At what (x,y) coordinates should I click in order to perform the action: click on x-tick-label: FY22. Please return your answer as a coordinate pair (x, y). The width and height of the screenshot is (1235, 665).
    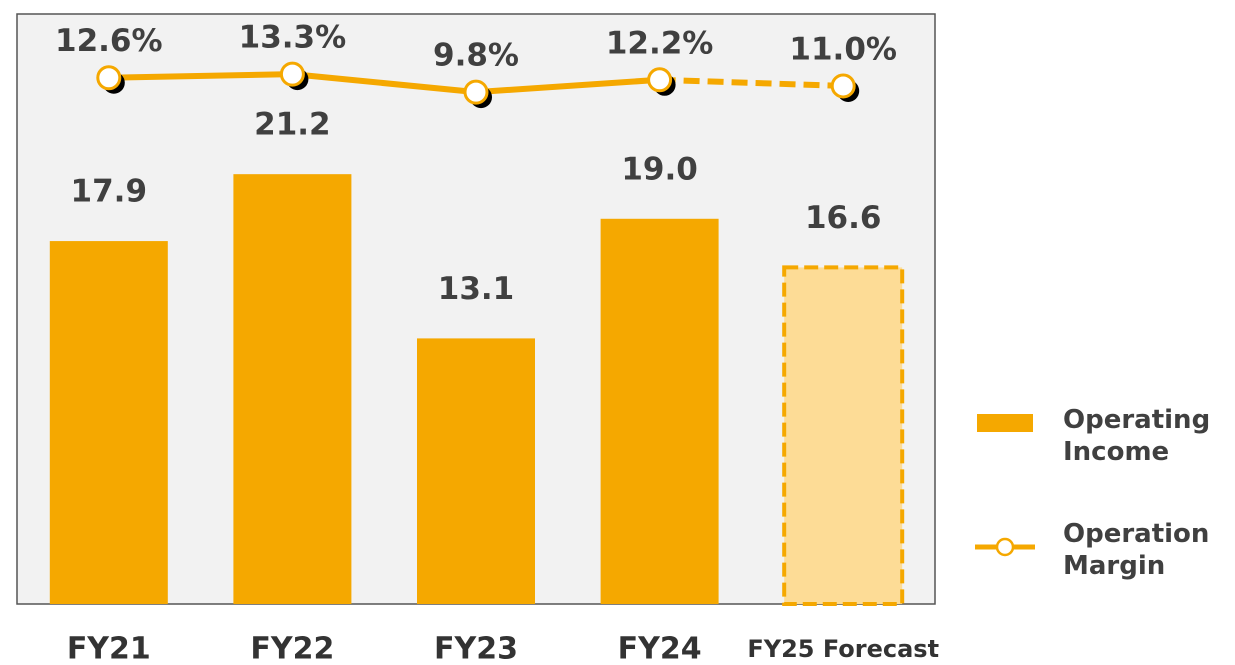
    Looking at the image, I should click on (292, 648).